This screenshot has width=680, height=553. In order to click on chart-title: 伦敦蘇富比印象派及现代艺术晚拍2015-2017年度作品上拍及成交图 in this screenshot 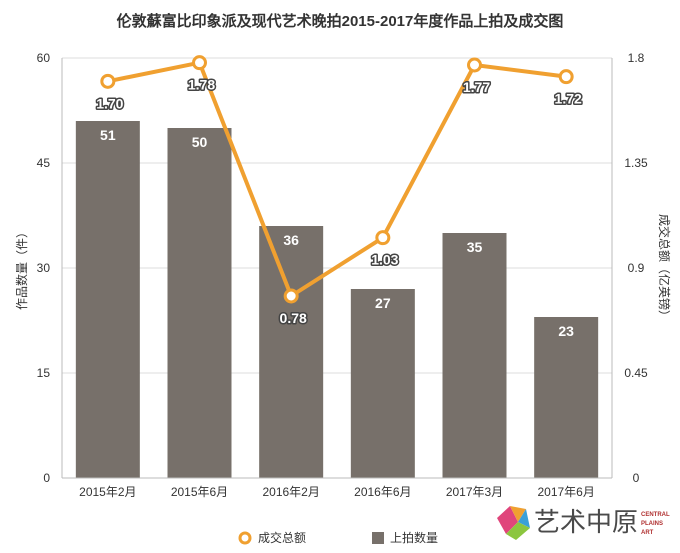, I will do `click(340, 21)`.